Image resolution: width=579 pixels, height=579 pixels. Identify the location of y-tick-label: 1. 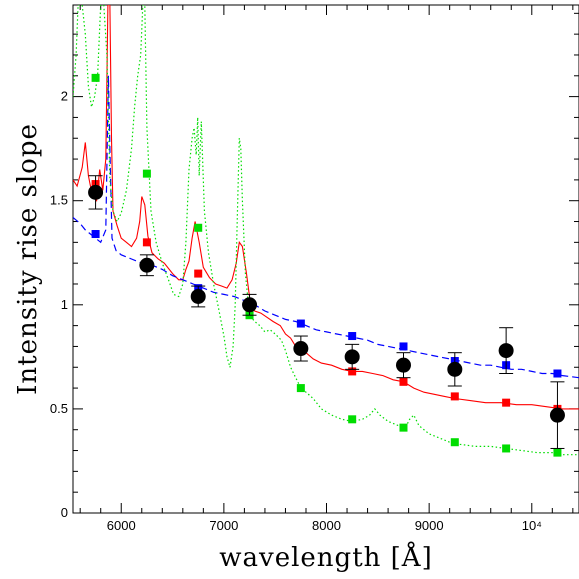
(64, 304).